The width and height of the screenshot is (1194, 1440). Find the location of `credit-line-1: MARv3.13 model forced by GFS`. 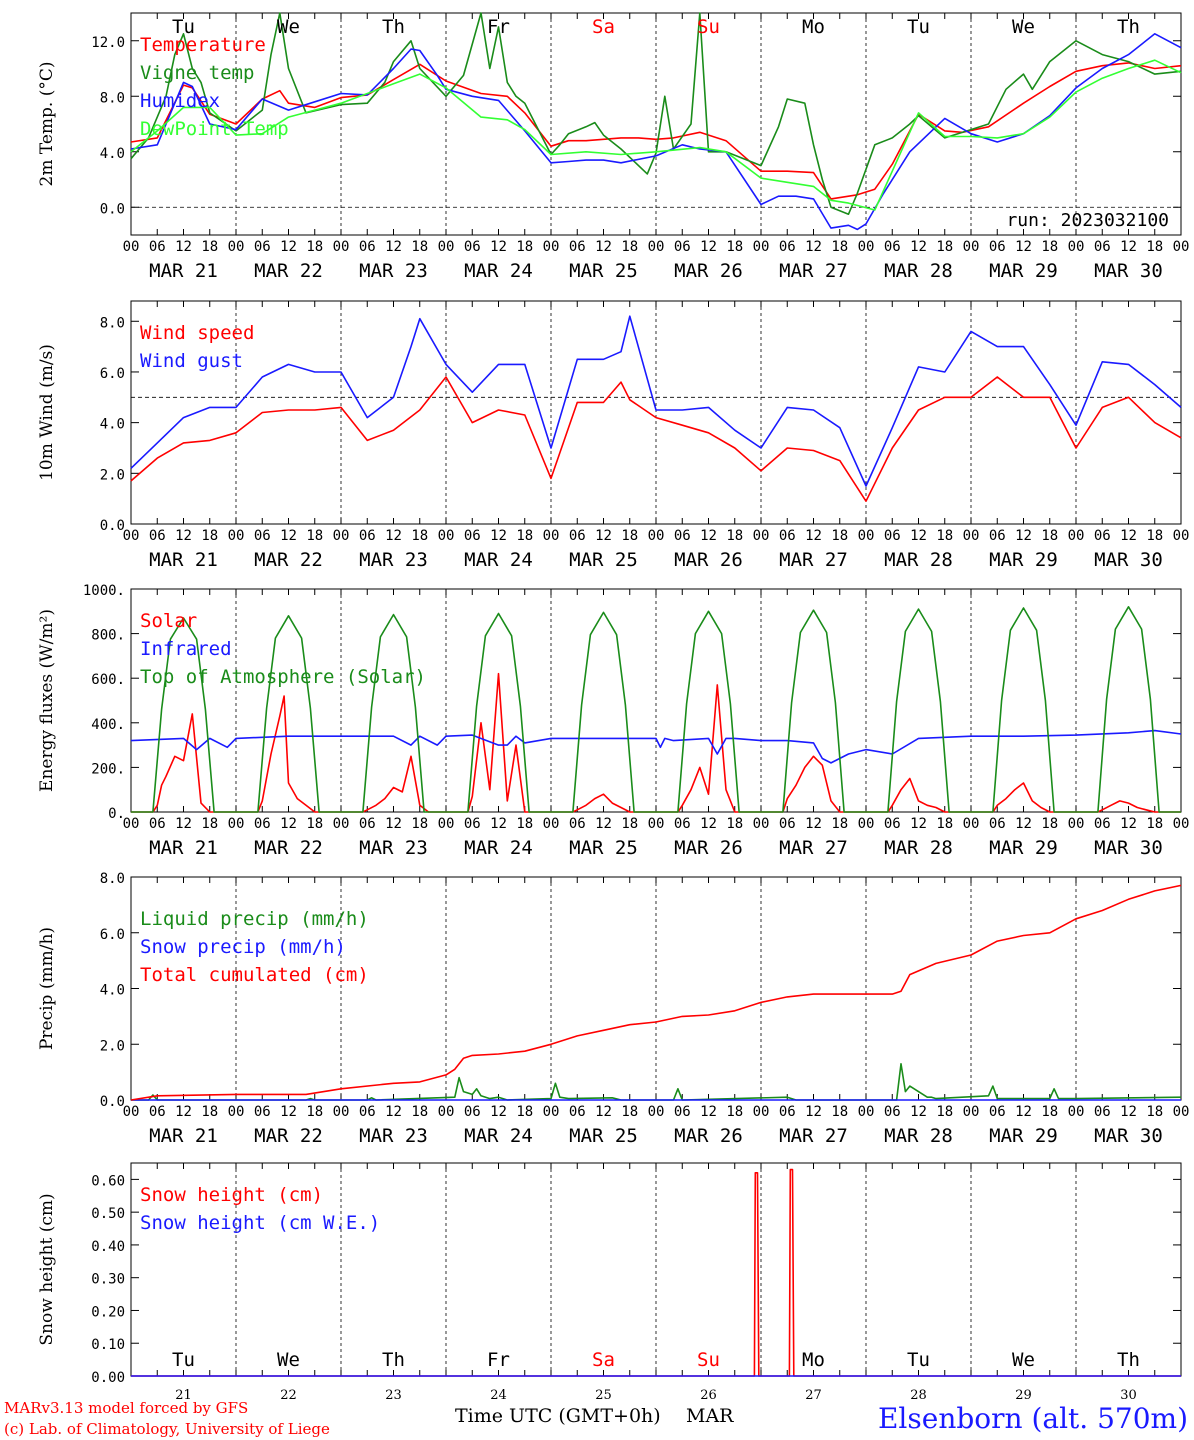

credit-line-1: MARv3.13 model forced by GFS is located at coordinates (126, 1408).